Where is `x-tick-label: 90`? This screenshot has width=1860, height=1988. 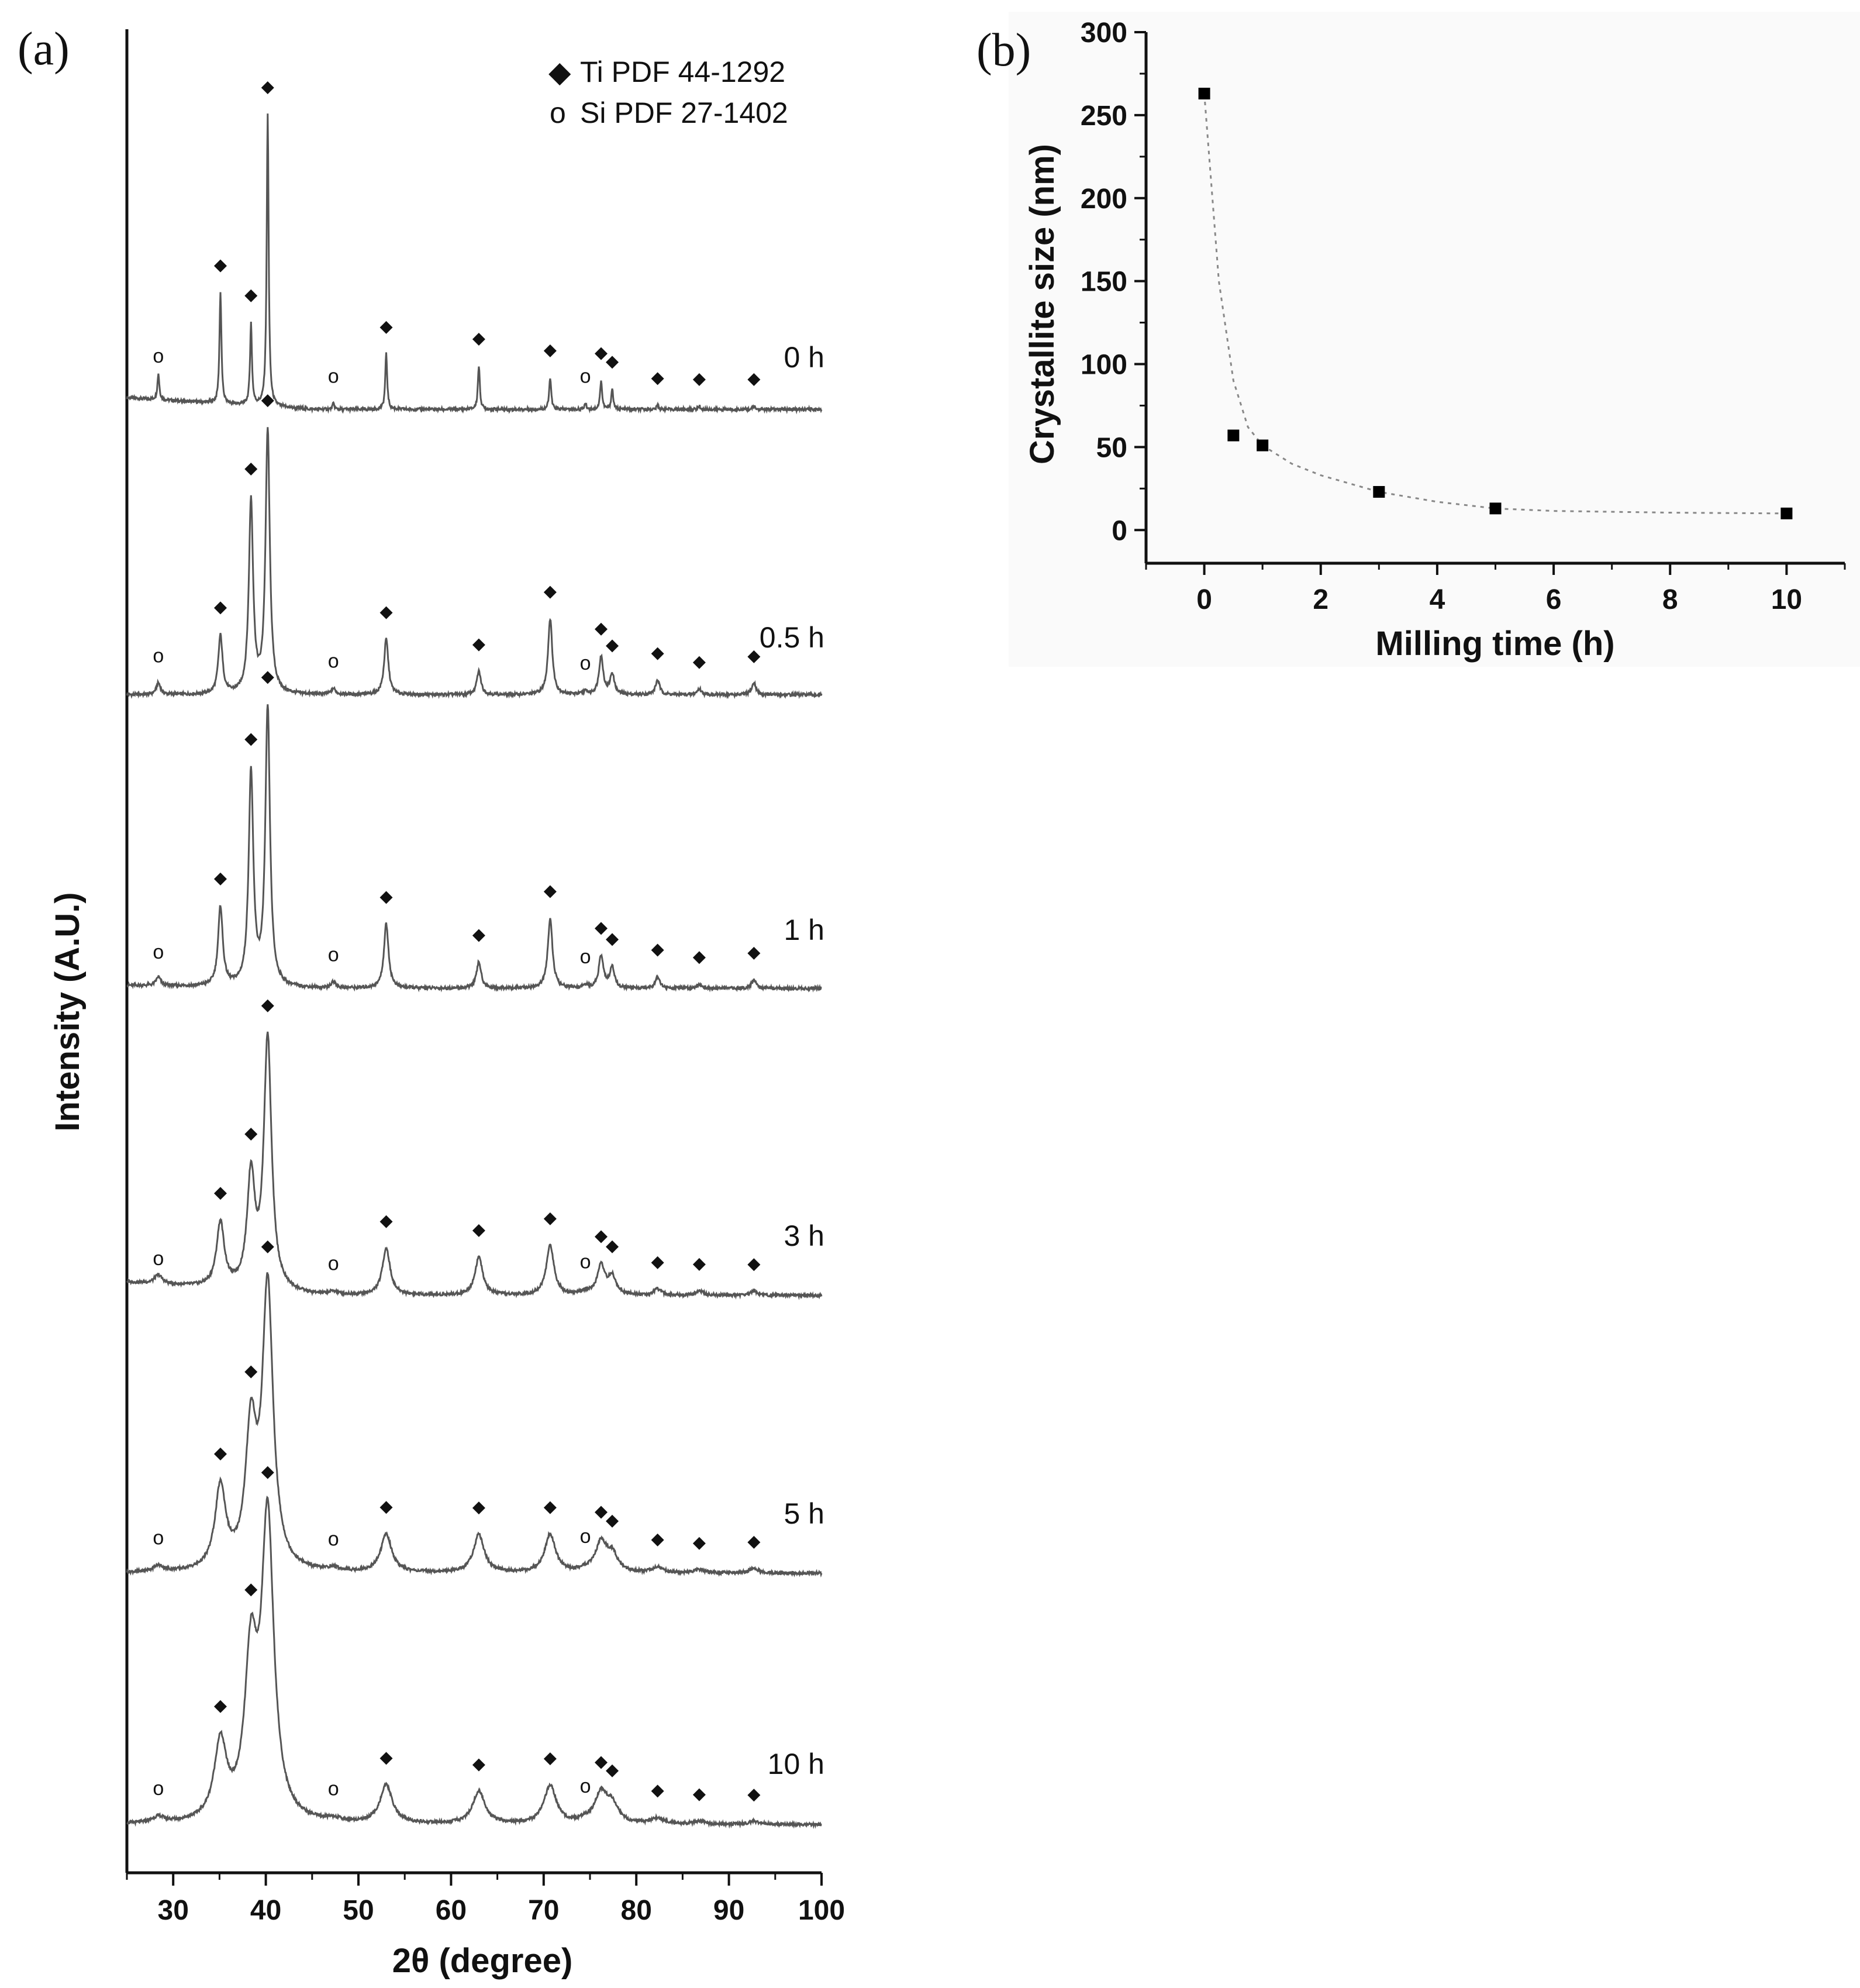
x-tick-label: 90 is located at coordinates (728, 1911).